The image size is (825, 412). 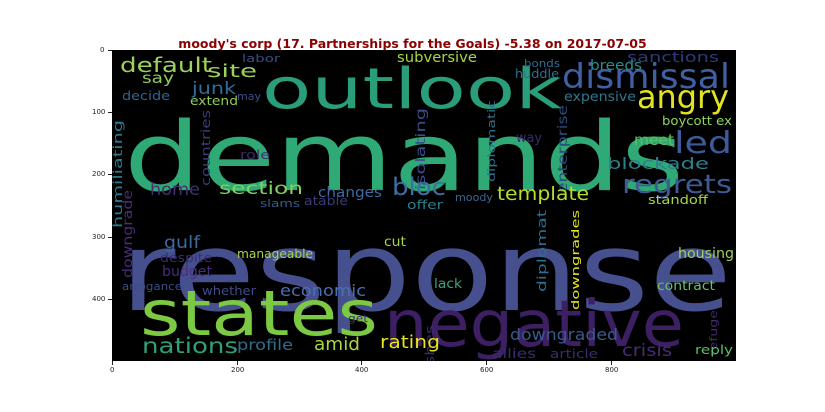 What do you see at coordinates (99, 174) in the screenshot?
I see `y-tick-label: 200` at bounding box center [99, 174].